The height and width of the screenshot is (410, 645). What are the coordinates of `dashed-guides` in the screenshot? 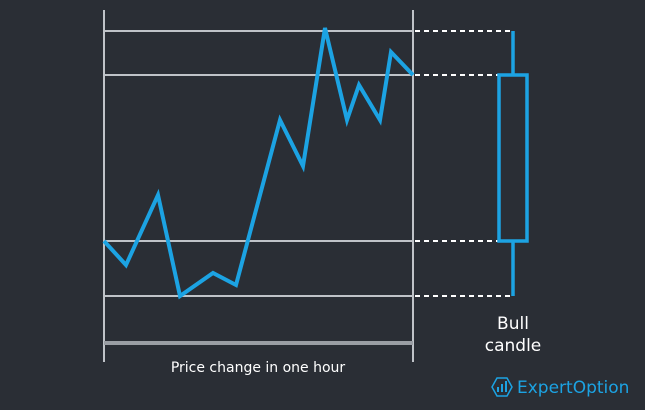 It's located at (463, 163).